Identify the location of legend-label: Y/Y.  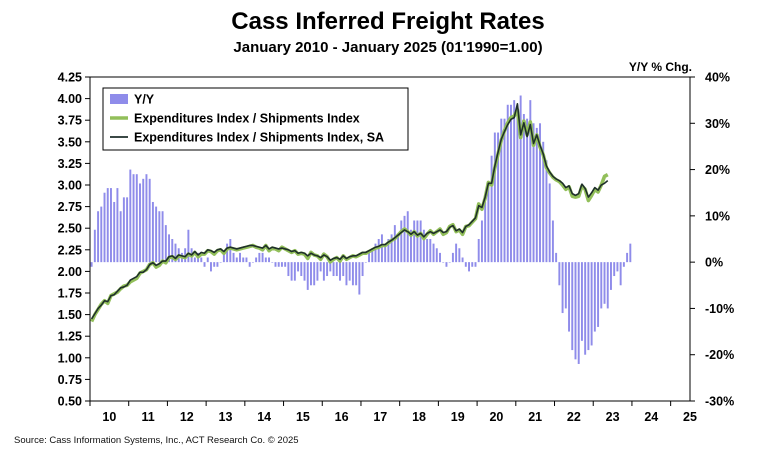
(144, 100).